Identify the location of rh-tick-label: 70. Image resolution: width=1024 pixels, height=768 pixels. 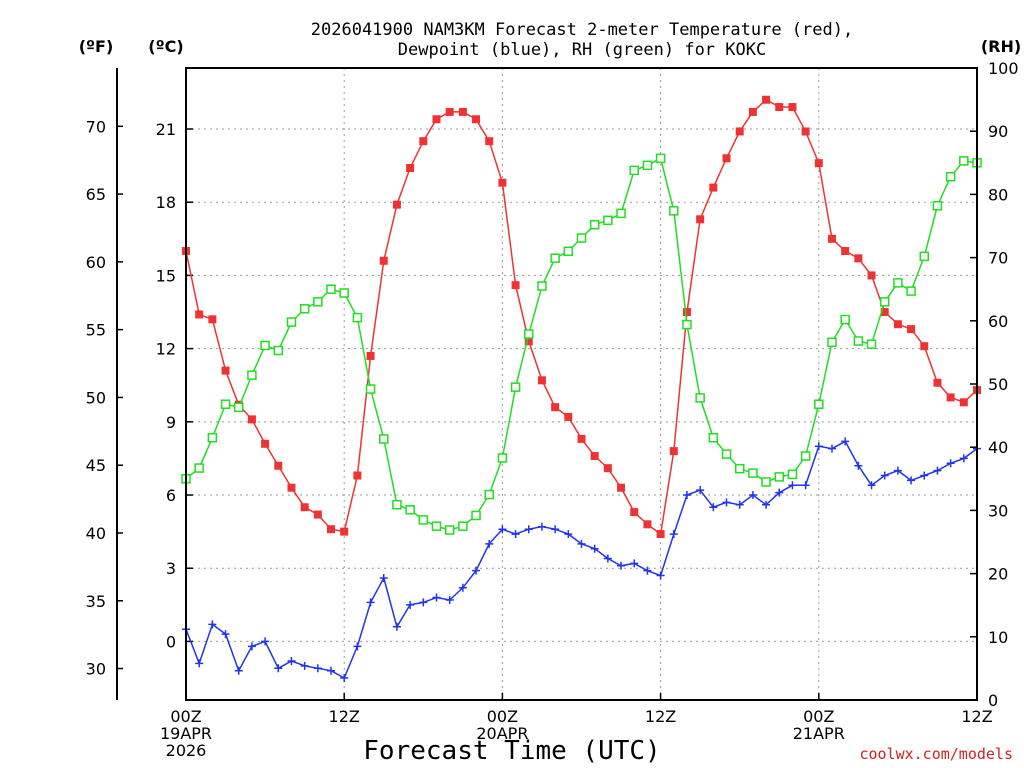
(998, 258).